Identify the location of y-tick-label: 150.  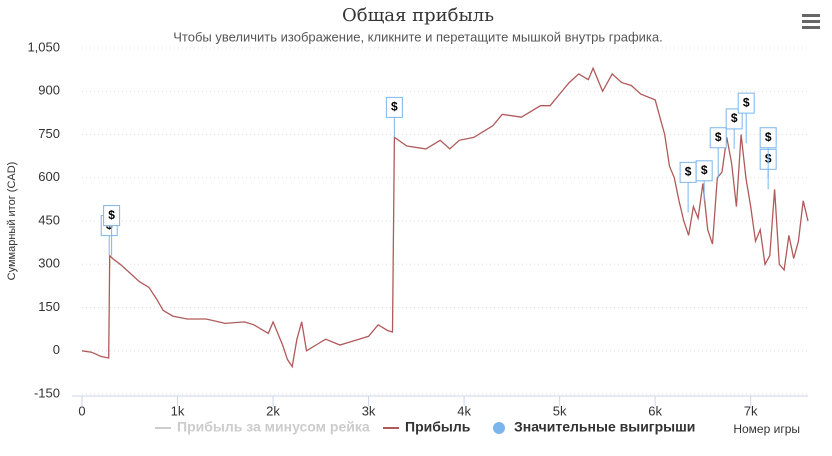
(49, 306).